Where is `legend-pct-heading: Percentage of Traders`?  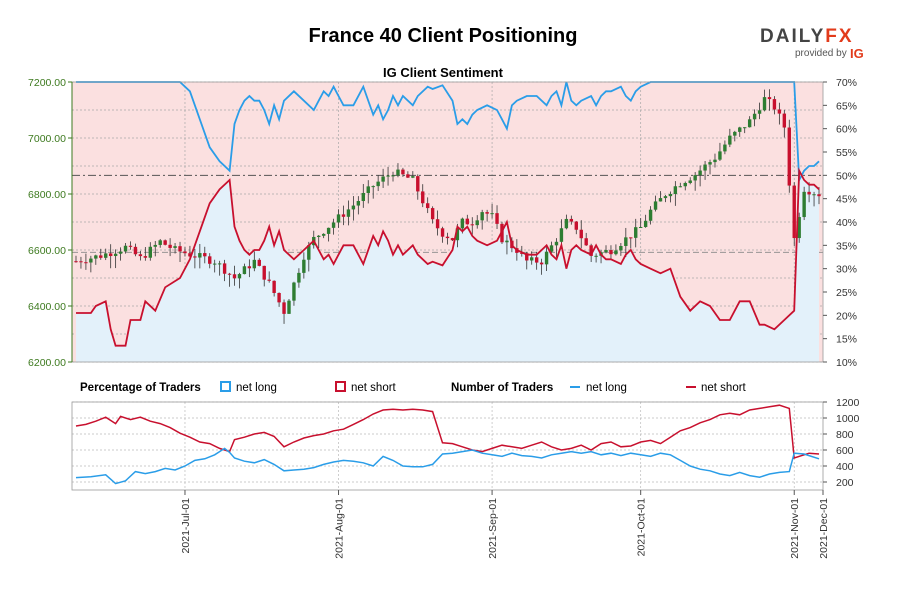 legend-pct-heading: Percentage of Traders is located at coordinates (140, 388).